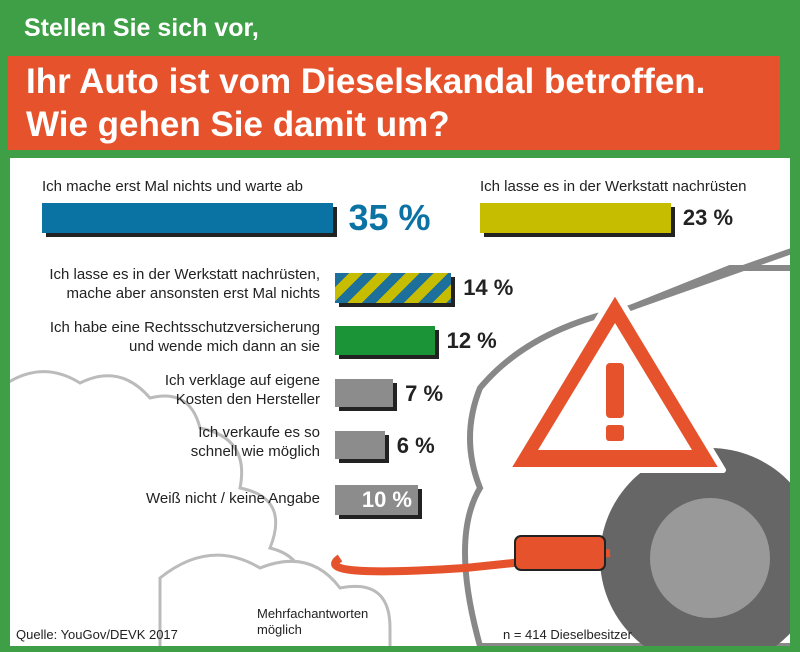 Image resolution: width=800 pixels, height=652 pixels. What do you see at coordinates (415, 445) in the screenshot?
I see `value-label: 6 %` at bounding box center [415, 445].